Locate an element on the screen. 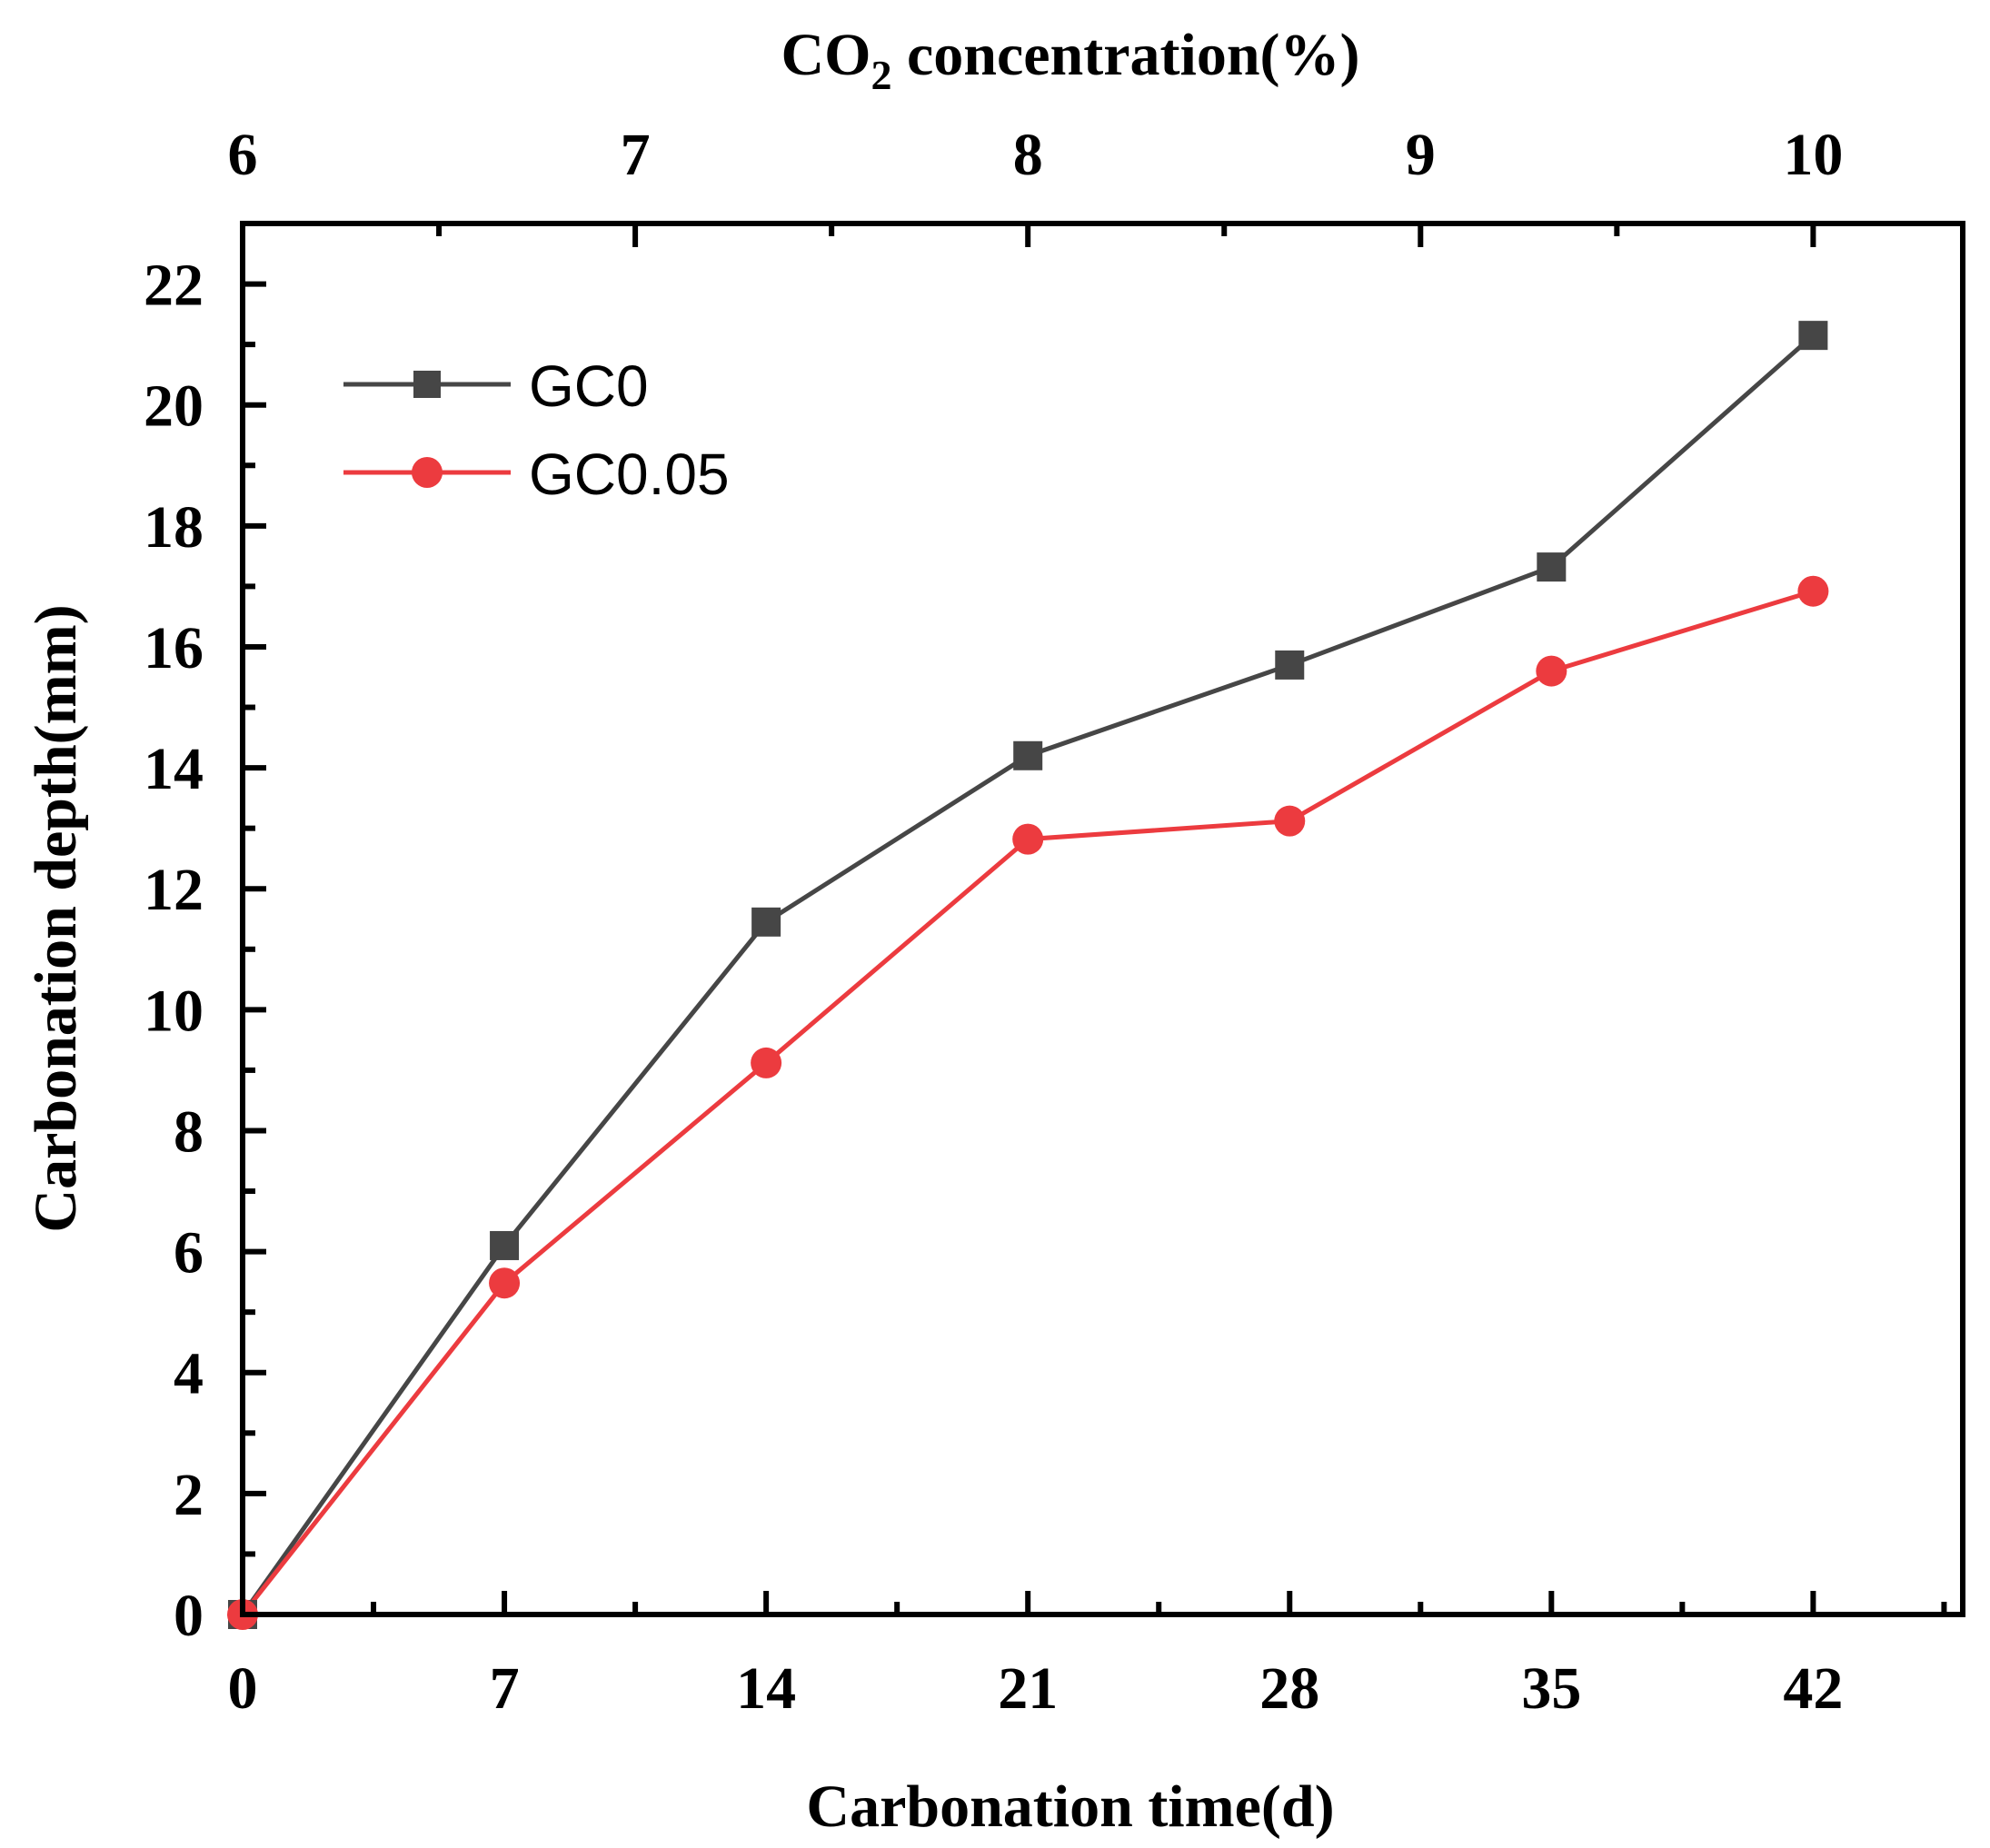 The image size is (1990, 1848). y-tick-label: 0 is located at coordinates (189, 1616).